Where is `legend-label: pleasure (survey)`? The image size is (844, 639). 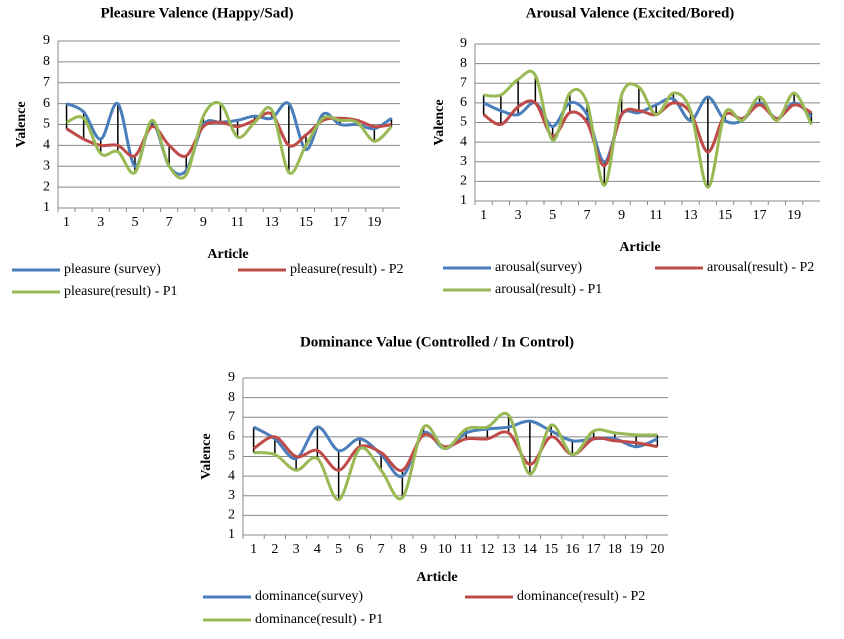 legend-label: pleasure (survey) is located at coordinates (112, 269).